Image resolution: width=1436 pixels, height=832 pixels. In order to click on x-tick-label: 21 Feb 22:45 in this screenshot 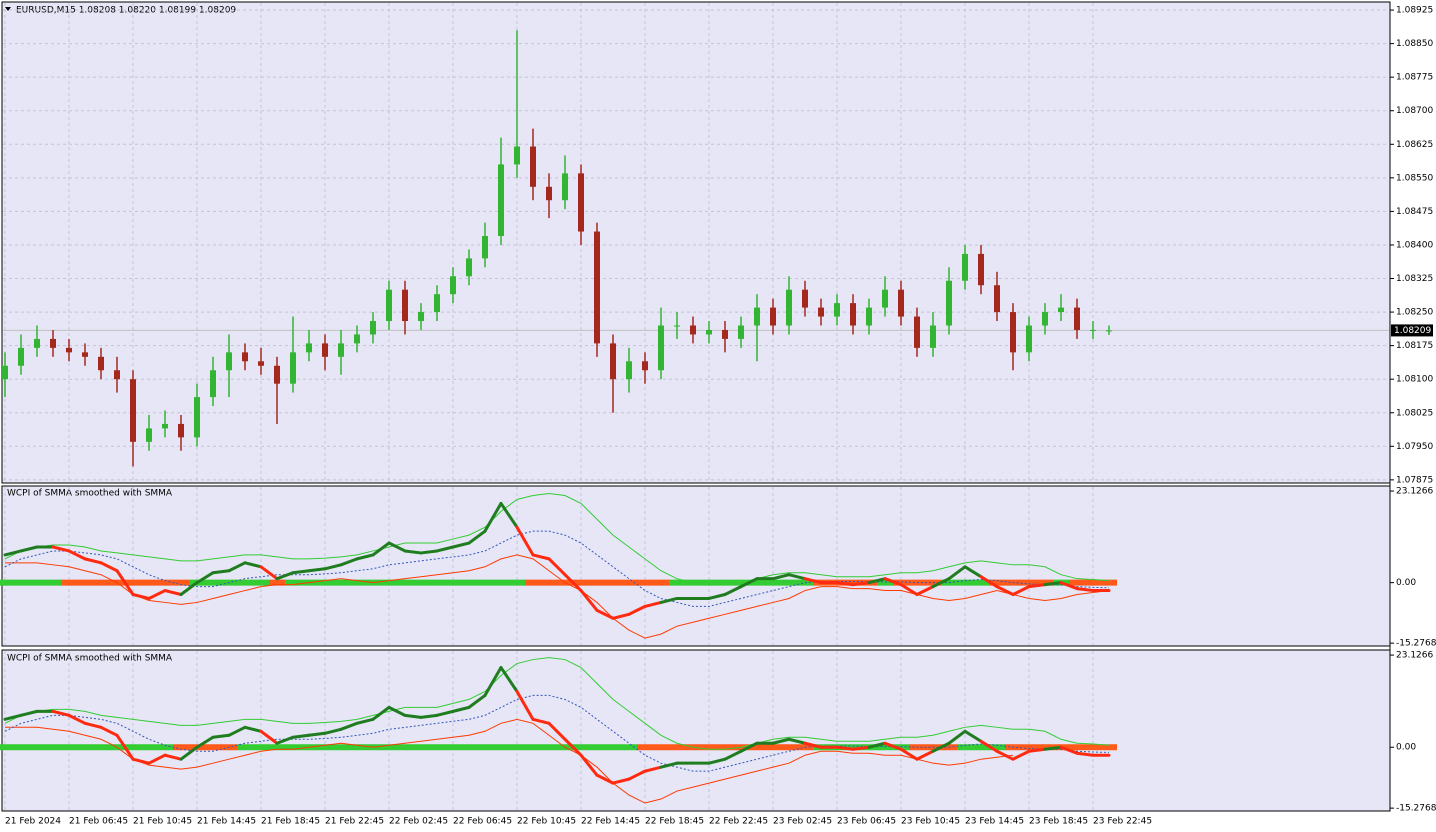, I will do `click(354, 822)`.